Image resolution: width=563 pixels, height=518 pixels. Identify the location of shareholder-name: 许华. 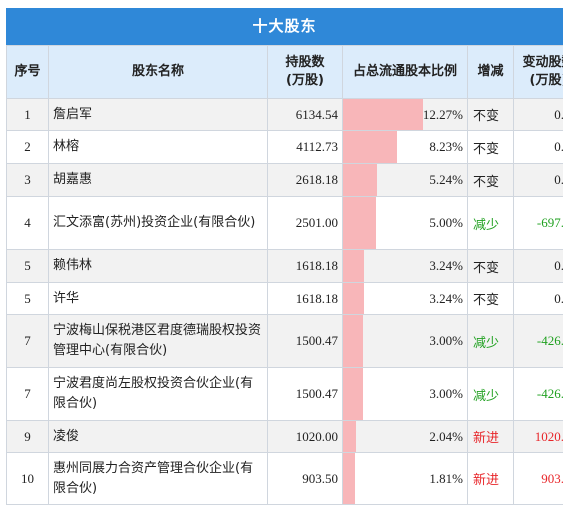
(158, 298).